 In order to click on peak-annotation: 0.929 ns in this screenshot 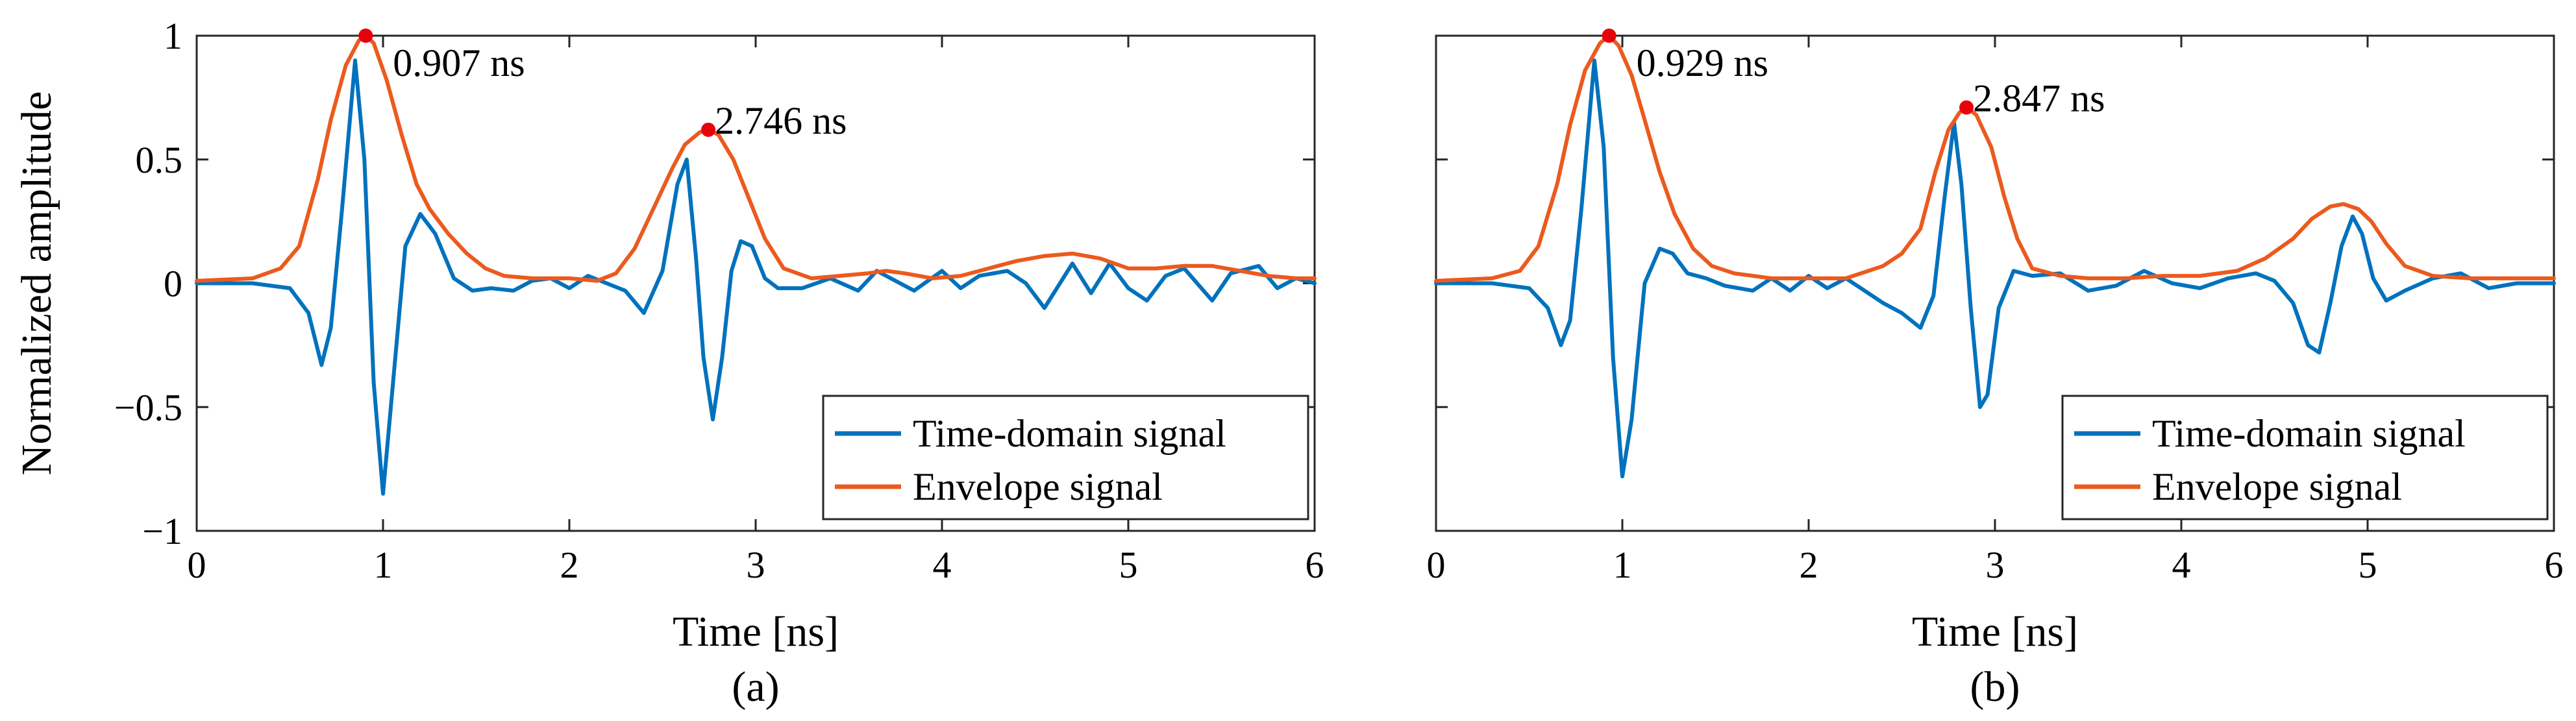, I will do `click(1702, 63)`.